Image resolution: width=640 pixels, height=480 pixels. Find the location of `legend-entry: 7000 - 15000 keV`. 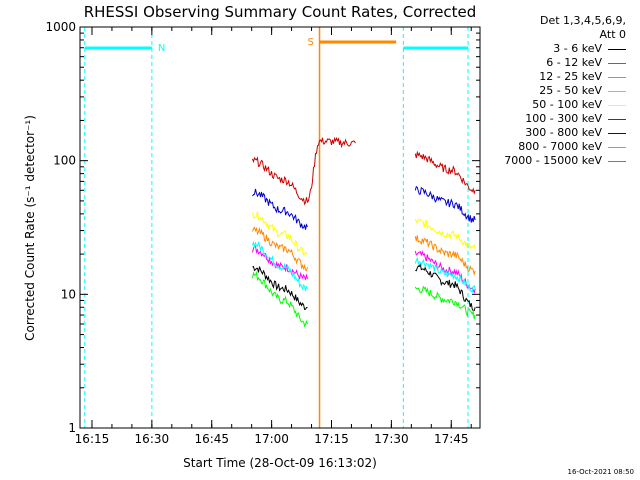

legend-entry: 7000 - 15000 keV is located at coordinates (546, 161).